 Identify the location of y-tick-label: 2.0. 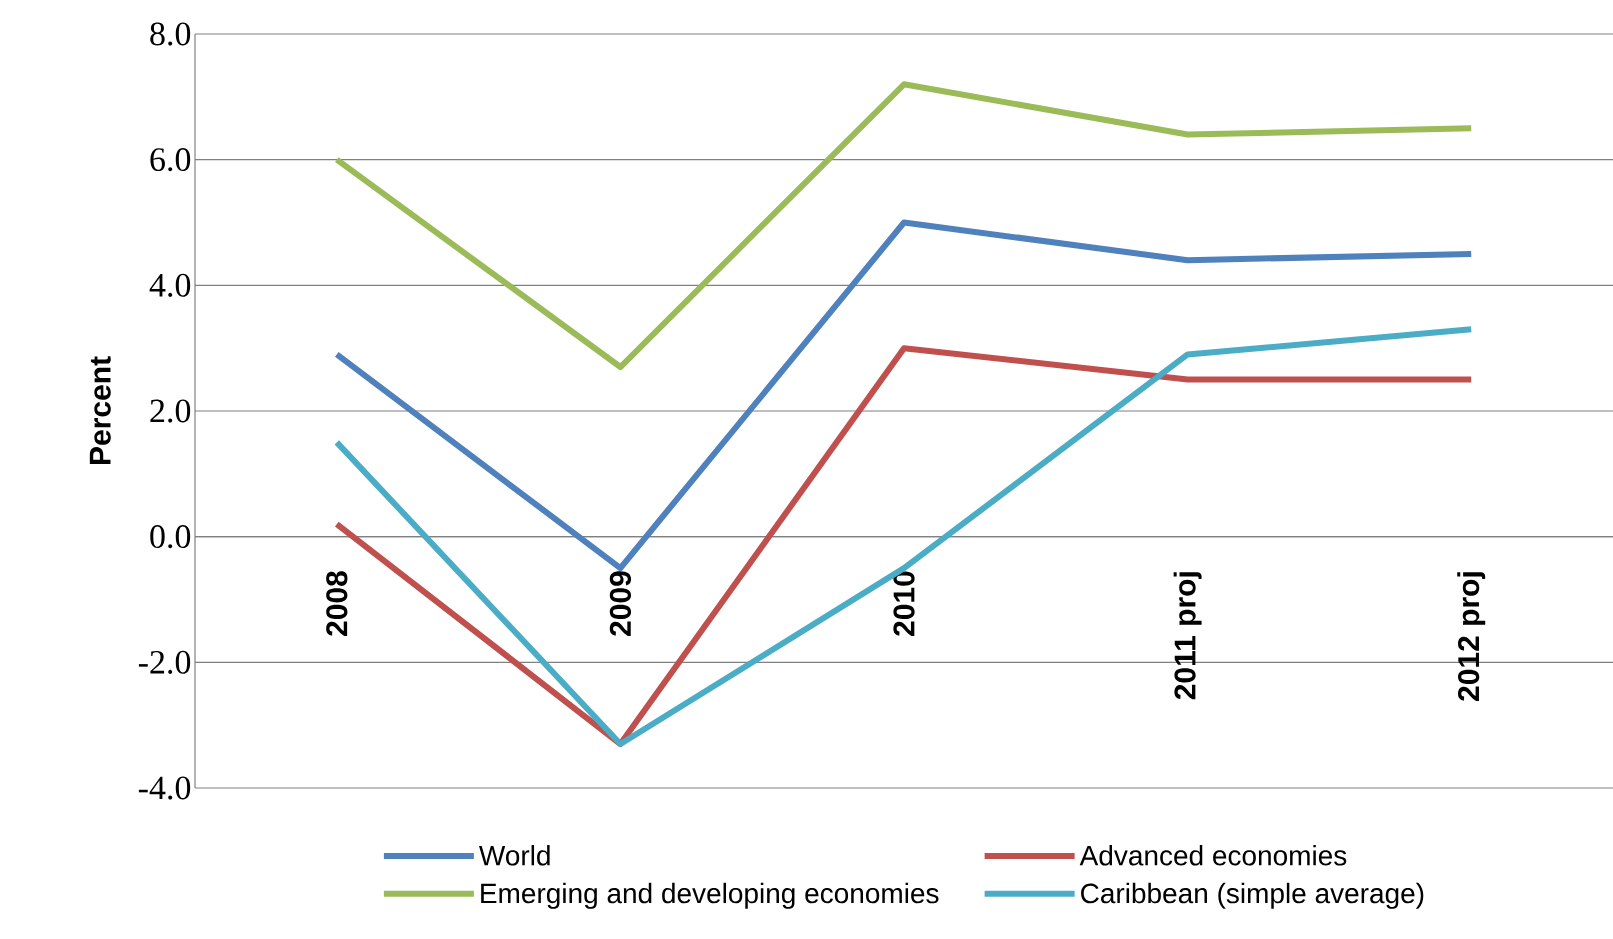
(170, 411).